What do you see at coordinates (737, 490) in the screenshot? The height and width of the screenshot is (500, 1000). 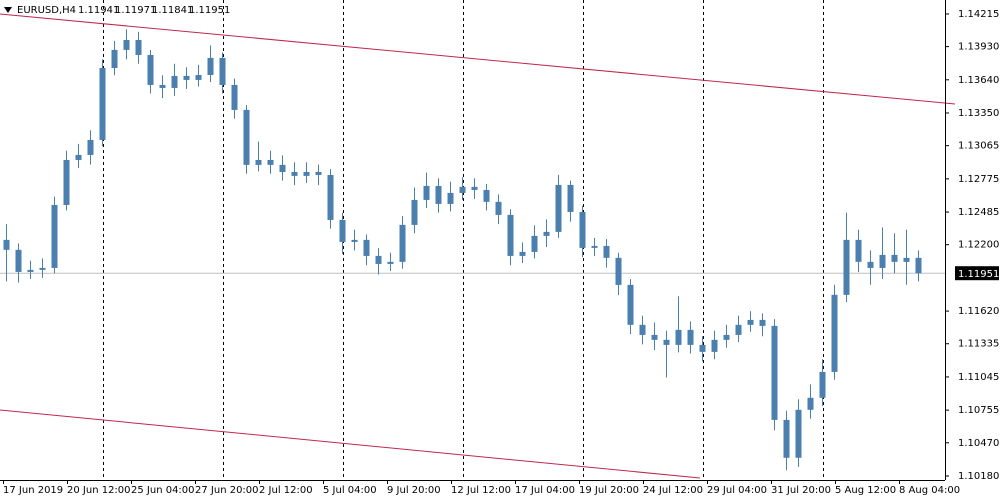 I see `x-tick-label: 29 Jul 04:00` at bounding box center [737, 490].